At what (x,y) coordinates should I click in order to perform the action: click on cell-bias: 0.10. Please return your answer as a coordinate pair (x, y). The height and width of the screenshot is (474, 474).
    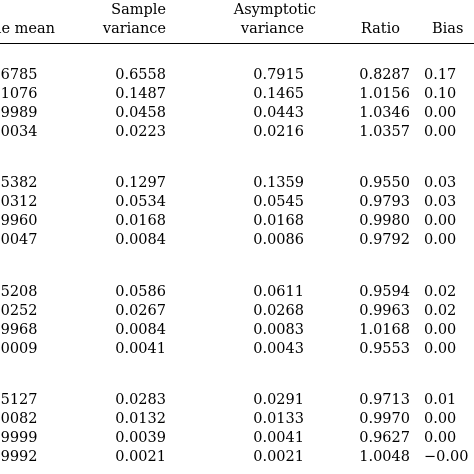
    Looking at the image, I should click on (440, 94).